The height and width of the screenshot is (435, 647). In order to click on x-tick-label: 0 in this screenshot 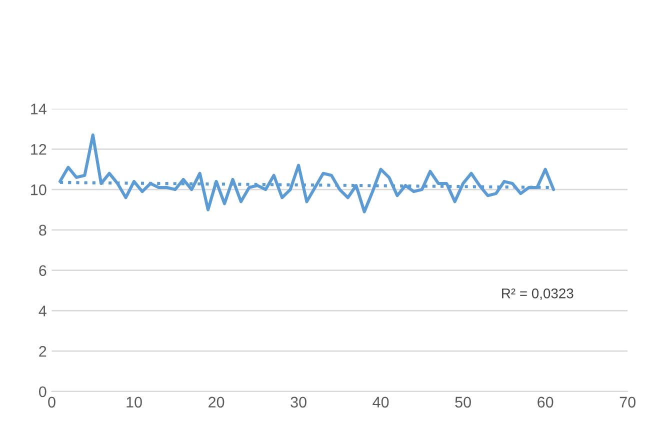, I will do `click(52, 402)`.